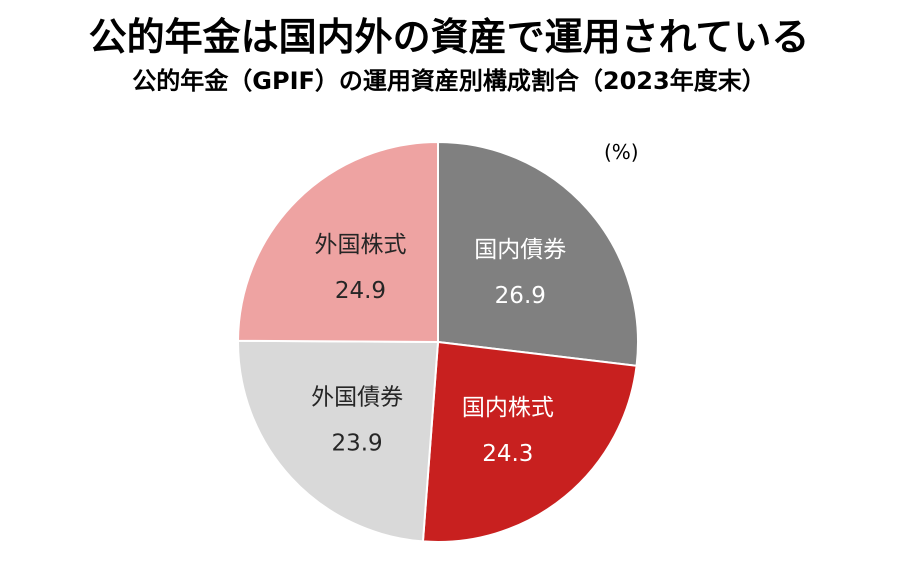  I want to click on slice-category-label-2: 外国債券, so click(357, 398).